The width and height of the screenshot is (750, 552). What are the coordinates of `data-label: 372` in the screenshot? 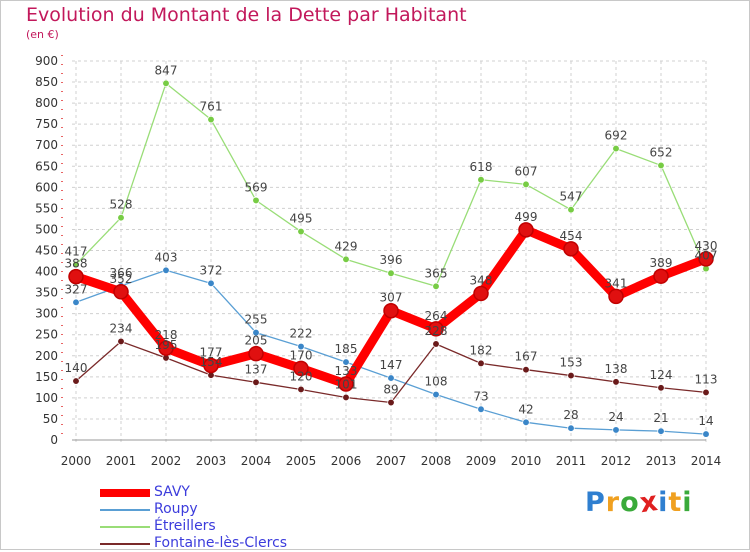 It's located at (211, 270).